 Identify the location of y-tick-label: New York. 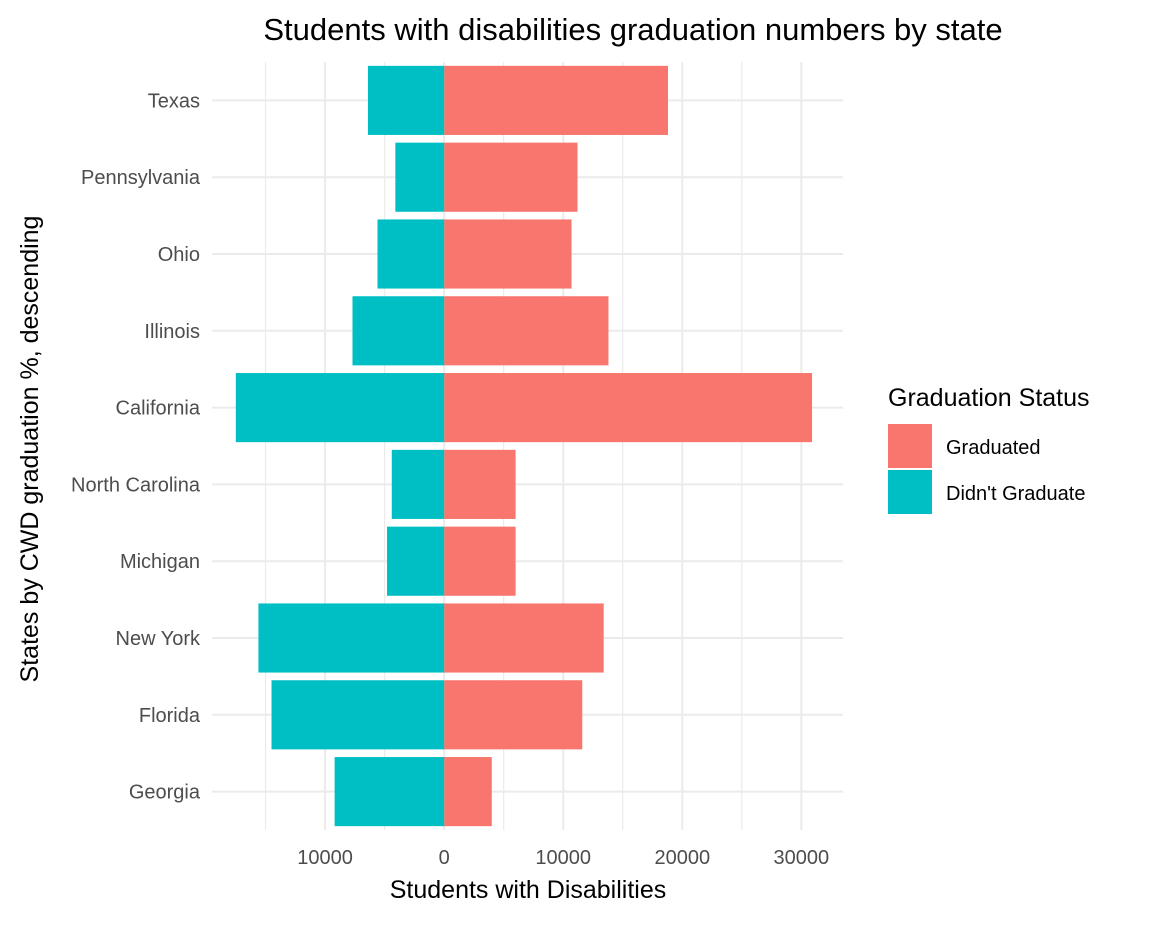
(158, 639).